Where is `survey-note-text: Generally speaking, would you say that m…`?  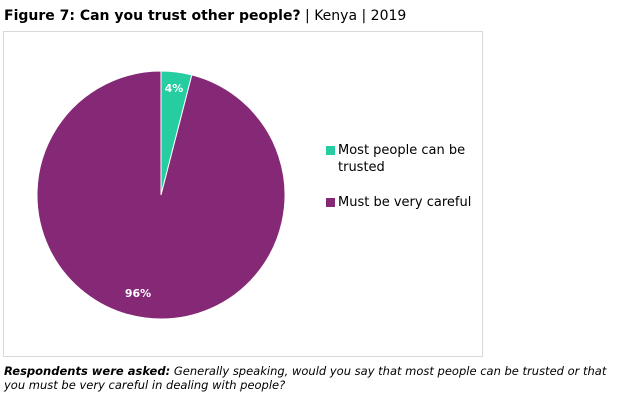
survey-note-text: Generally speaking, would you say that m… is located at coordinates (305, 378).